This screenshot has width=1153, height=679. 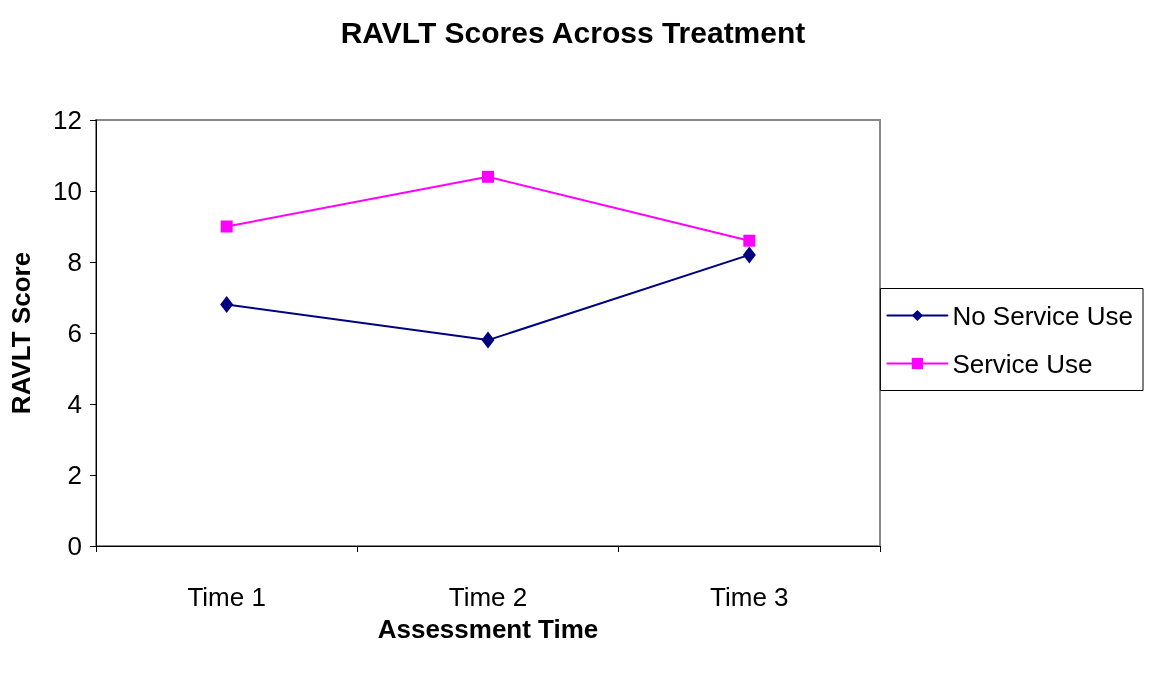 What do you see at coordinates (74, 475) in the screenshot?
I see `y-tick-label: 2` at bounding box center [74, 475].